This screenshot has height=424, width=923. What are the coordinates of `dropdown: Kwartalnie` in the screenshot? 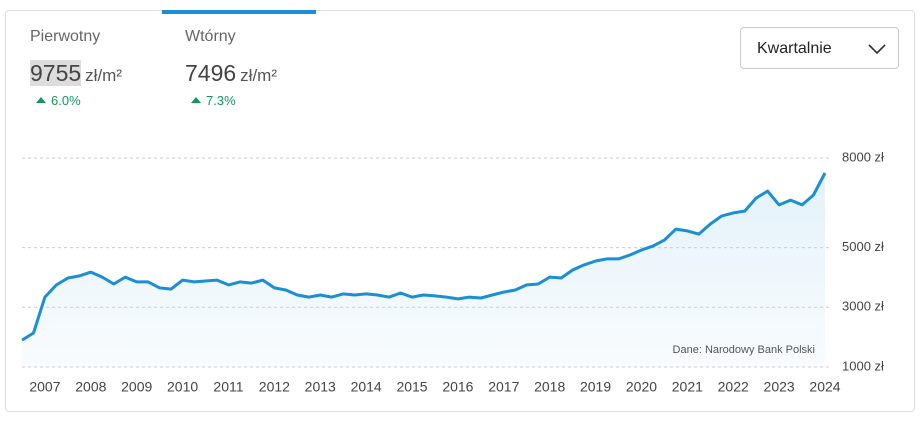 It's located at (819, 48).